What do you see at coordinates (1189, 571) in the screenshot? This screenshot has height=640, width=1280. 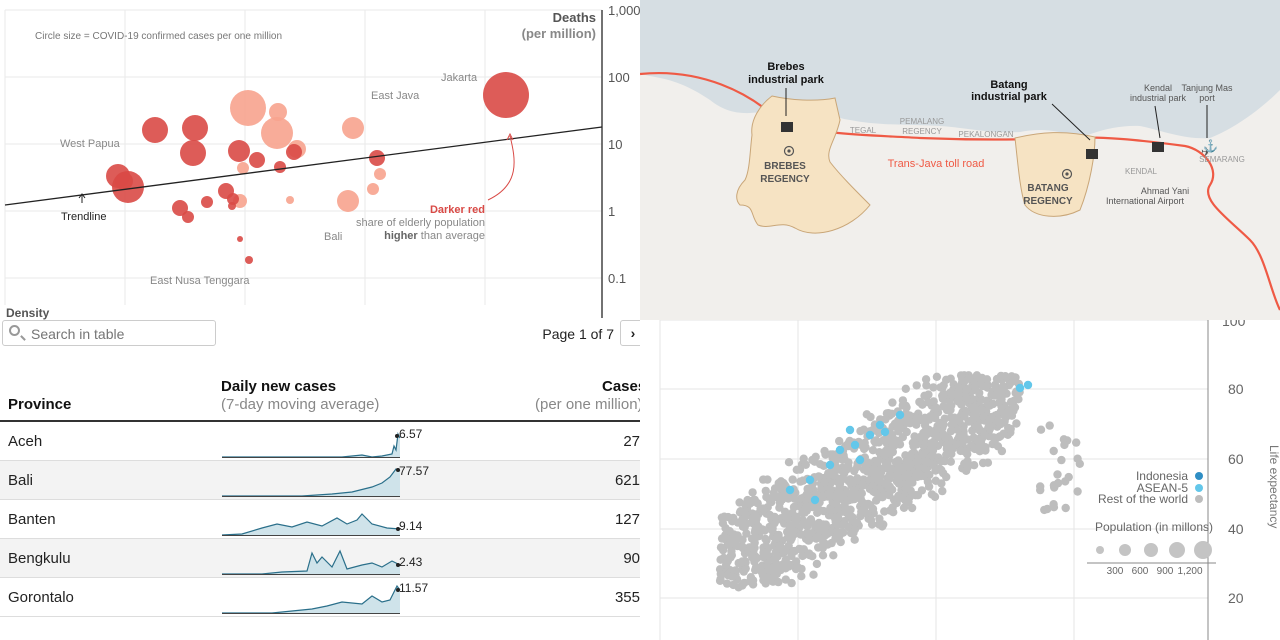 I see `size-legend-tick: 1,200` at bounding box center [1189, 571].